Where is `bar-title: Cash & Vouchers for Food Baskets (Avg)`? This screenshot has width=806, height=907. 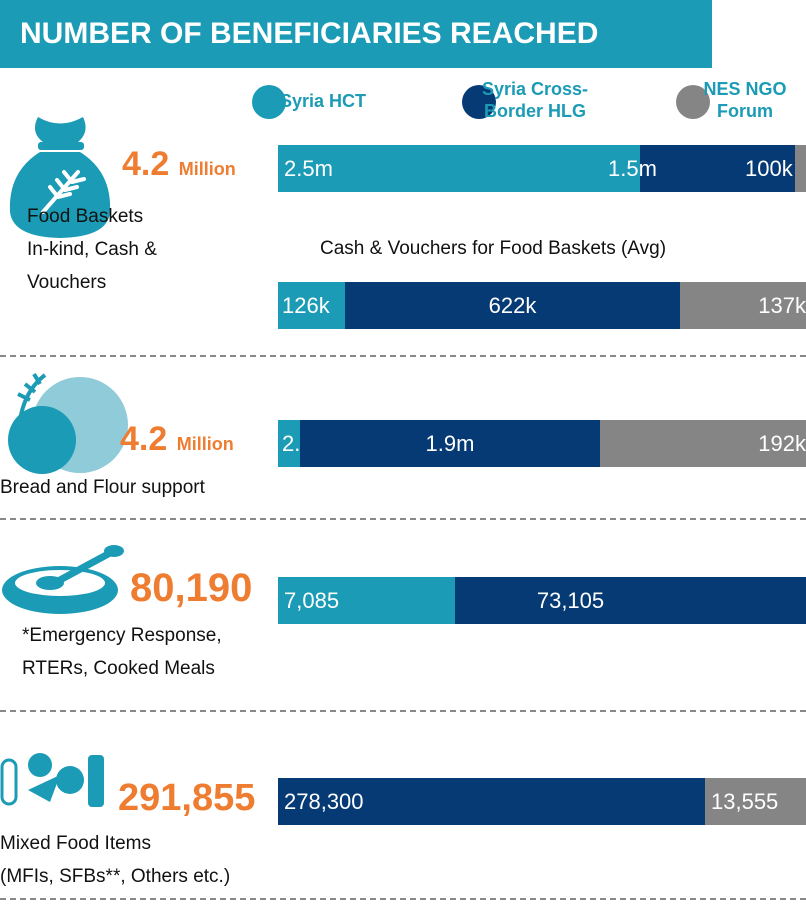 bar-title: Cash & Vouchers for Food Baskets (Avg) is located at coordinates (493, 248).